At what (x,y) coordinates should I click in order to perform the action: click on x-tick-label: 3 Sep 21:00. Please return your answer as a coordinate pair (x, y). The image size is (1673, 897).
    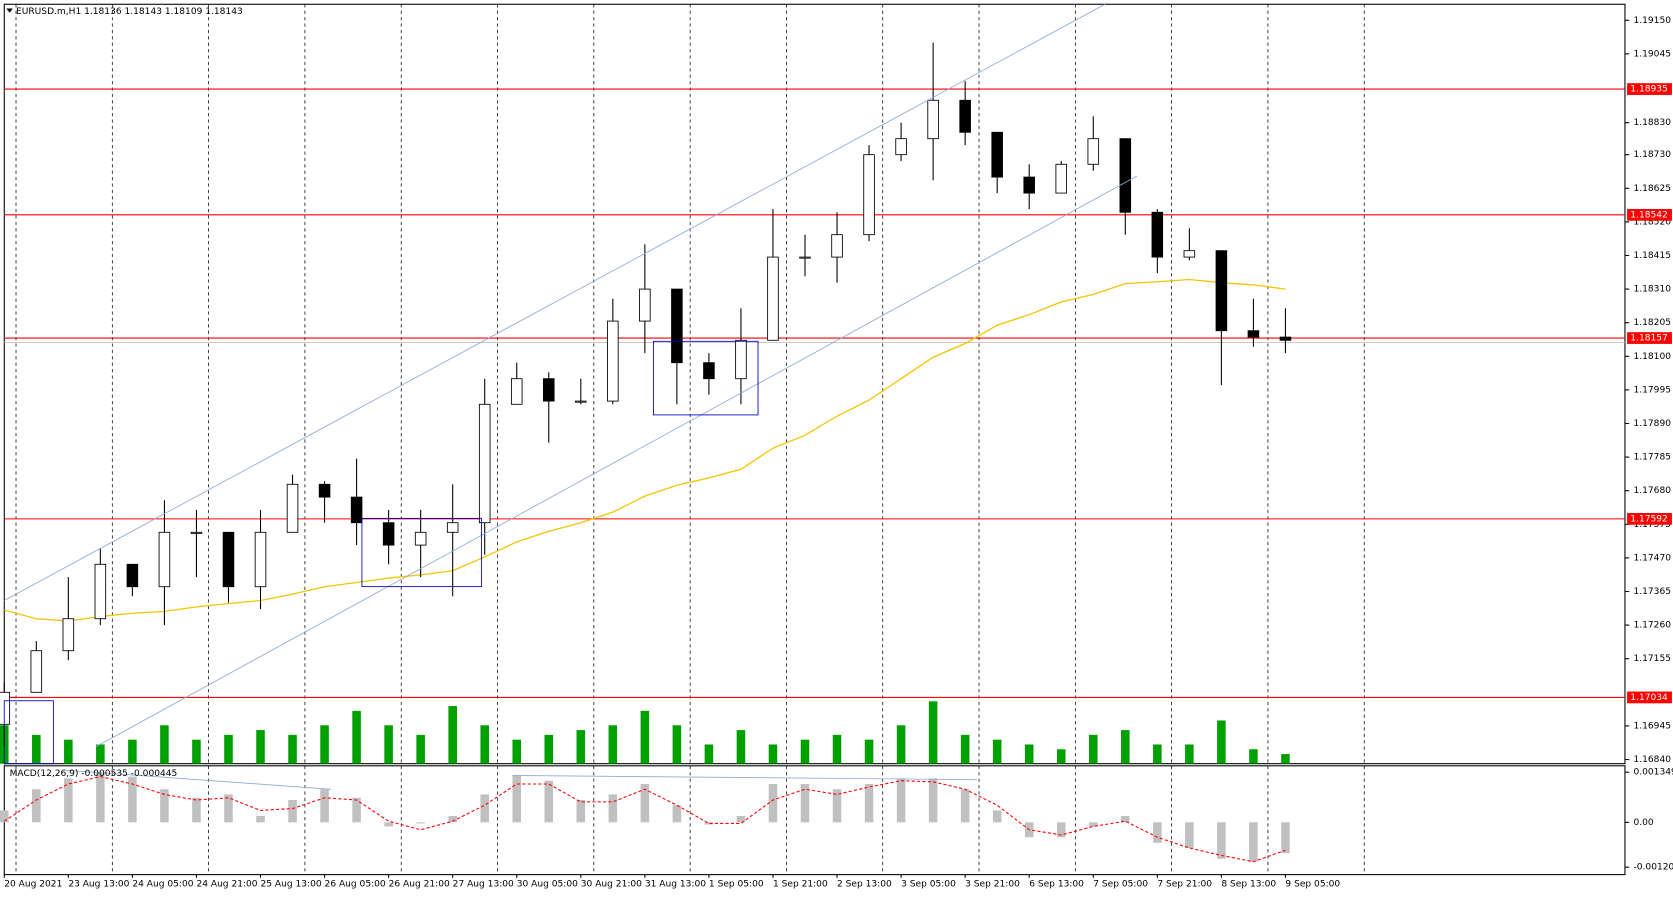
    Looking at the image, I should click on (992, 885).